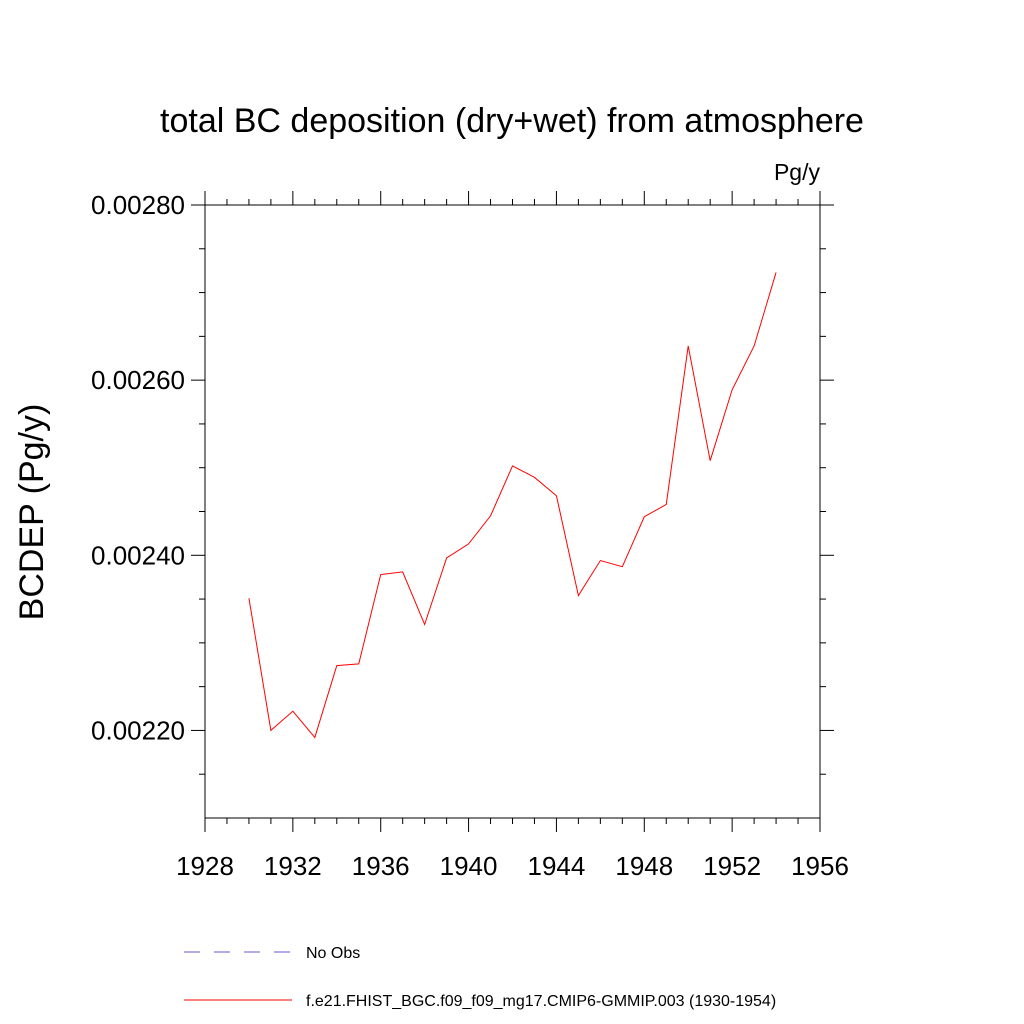 The image size is (1024, 1024). Describe the element at coordinates (469, 866) in the screenshot. I see `x-tick-label: 1940` at that location.